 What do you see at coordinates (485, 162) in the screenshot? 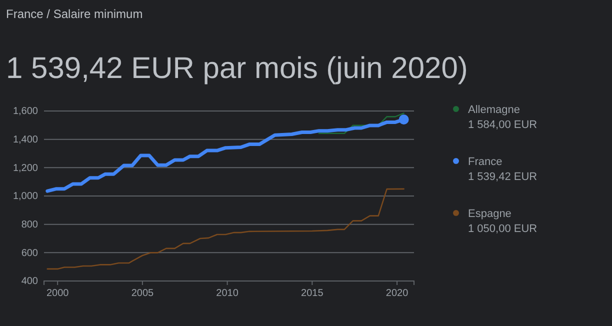
I see `legend-label: France` at bounding box center [485, 162].